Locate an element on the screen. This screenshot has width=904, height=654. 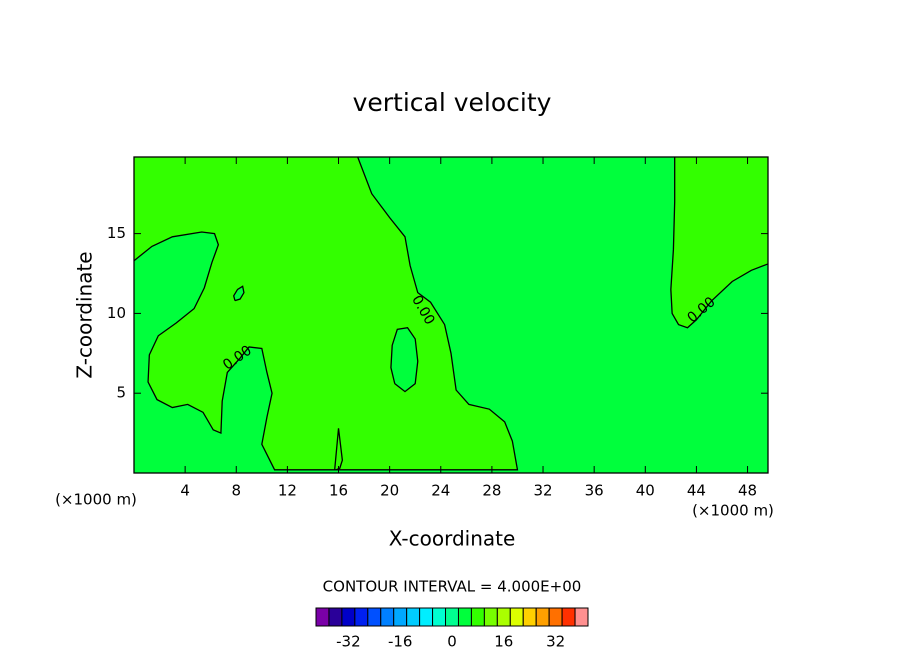
colorbar-tick-label: -16 is located at coordinates (400, 642).